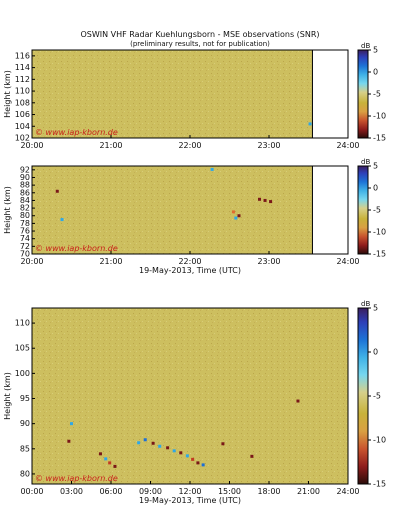  Describe the element at coordinates (22, 79) in the screenshot. I see `y-tick-label: 112` at that location.